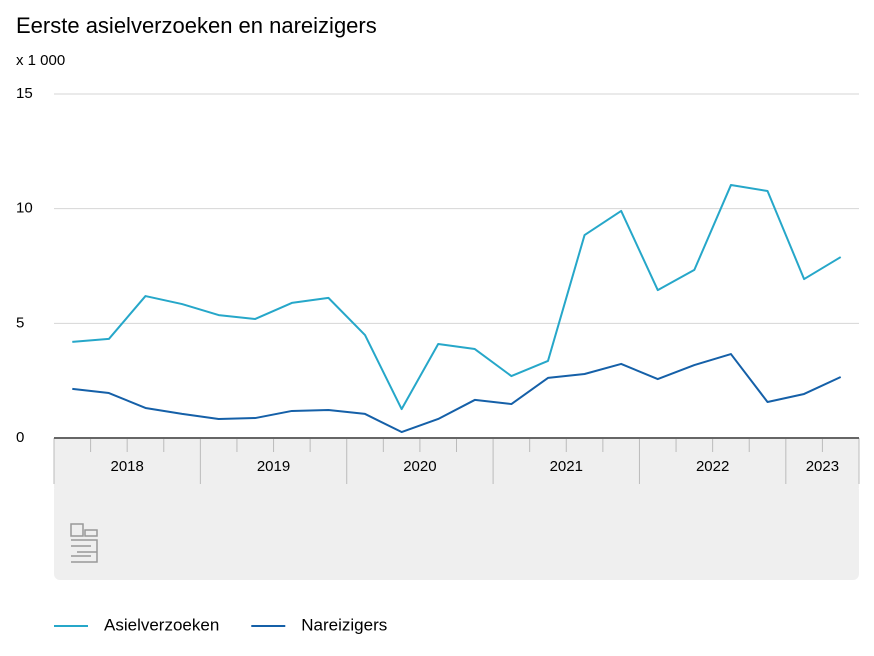 This screenshot has width=874, height=656. I want to click on series-line, so click(457, 393).